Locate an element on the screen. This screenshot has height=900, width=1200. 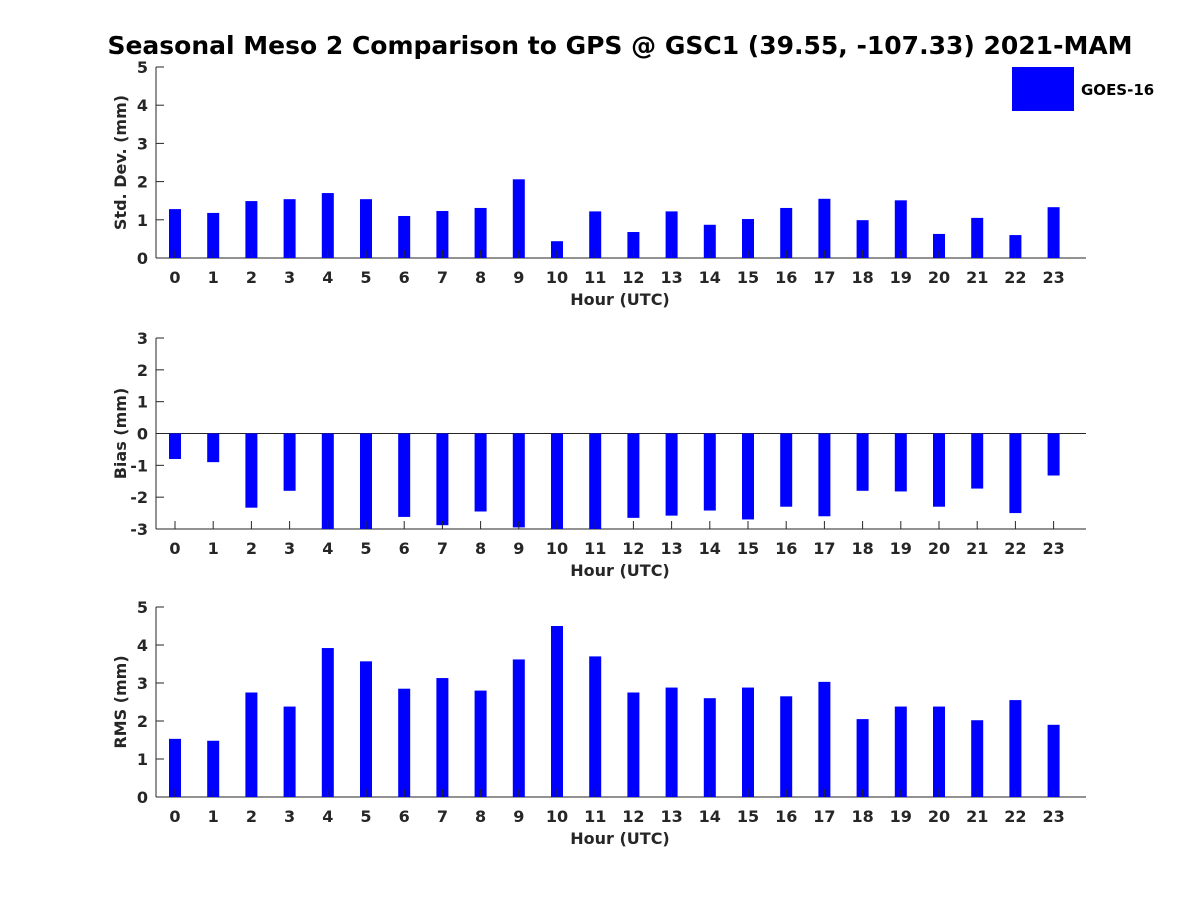
rms-x-tick-label: 0 is located at coordinates (174, 816).